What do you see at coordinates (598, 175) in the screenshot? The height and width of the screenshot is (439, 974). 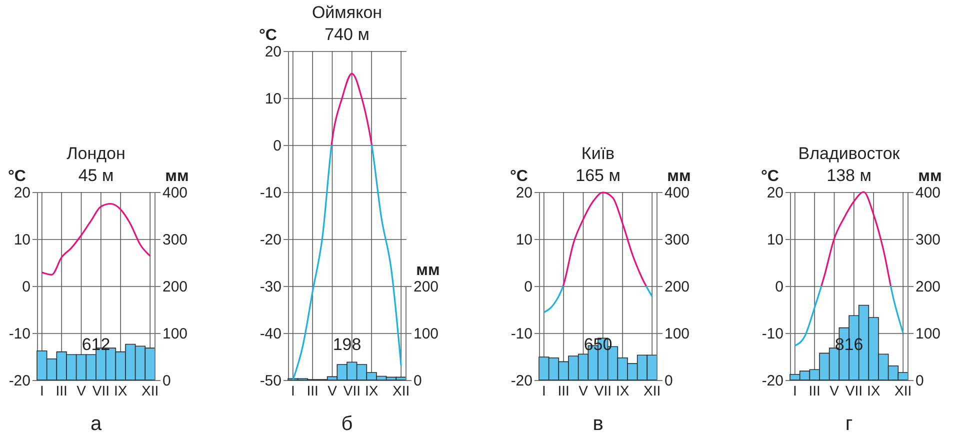 I see `chart-subtitle: 165 м` at bounding box center [598, 175].